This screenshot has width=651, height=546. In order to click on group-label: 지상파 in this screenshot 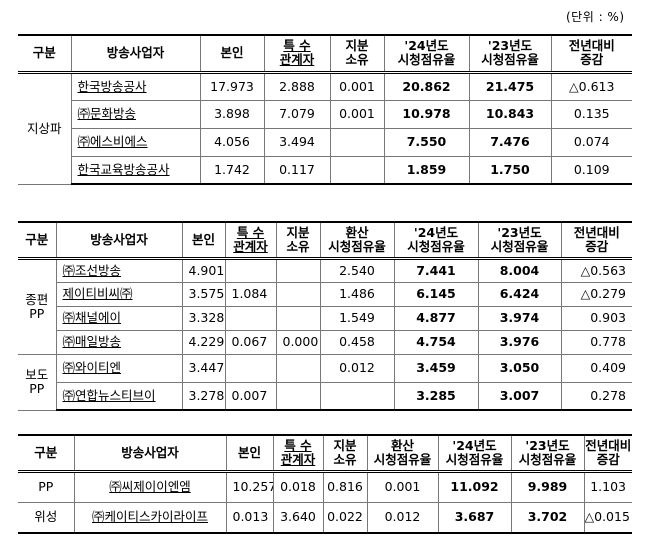, I will do `click(45, 128)`.